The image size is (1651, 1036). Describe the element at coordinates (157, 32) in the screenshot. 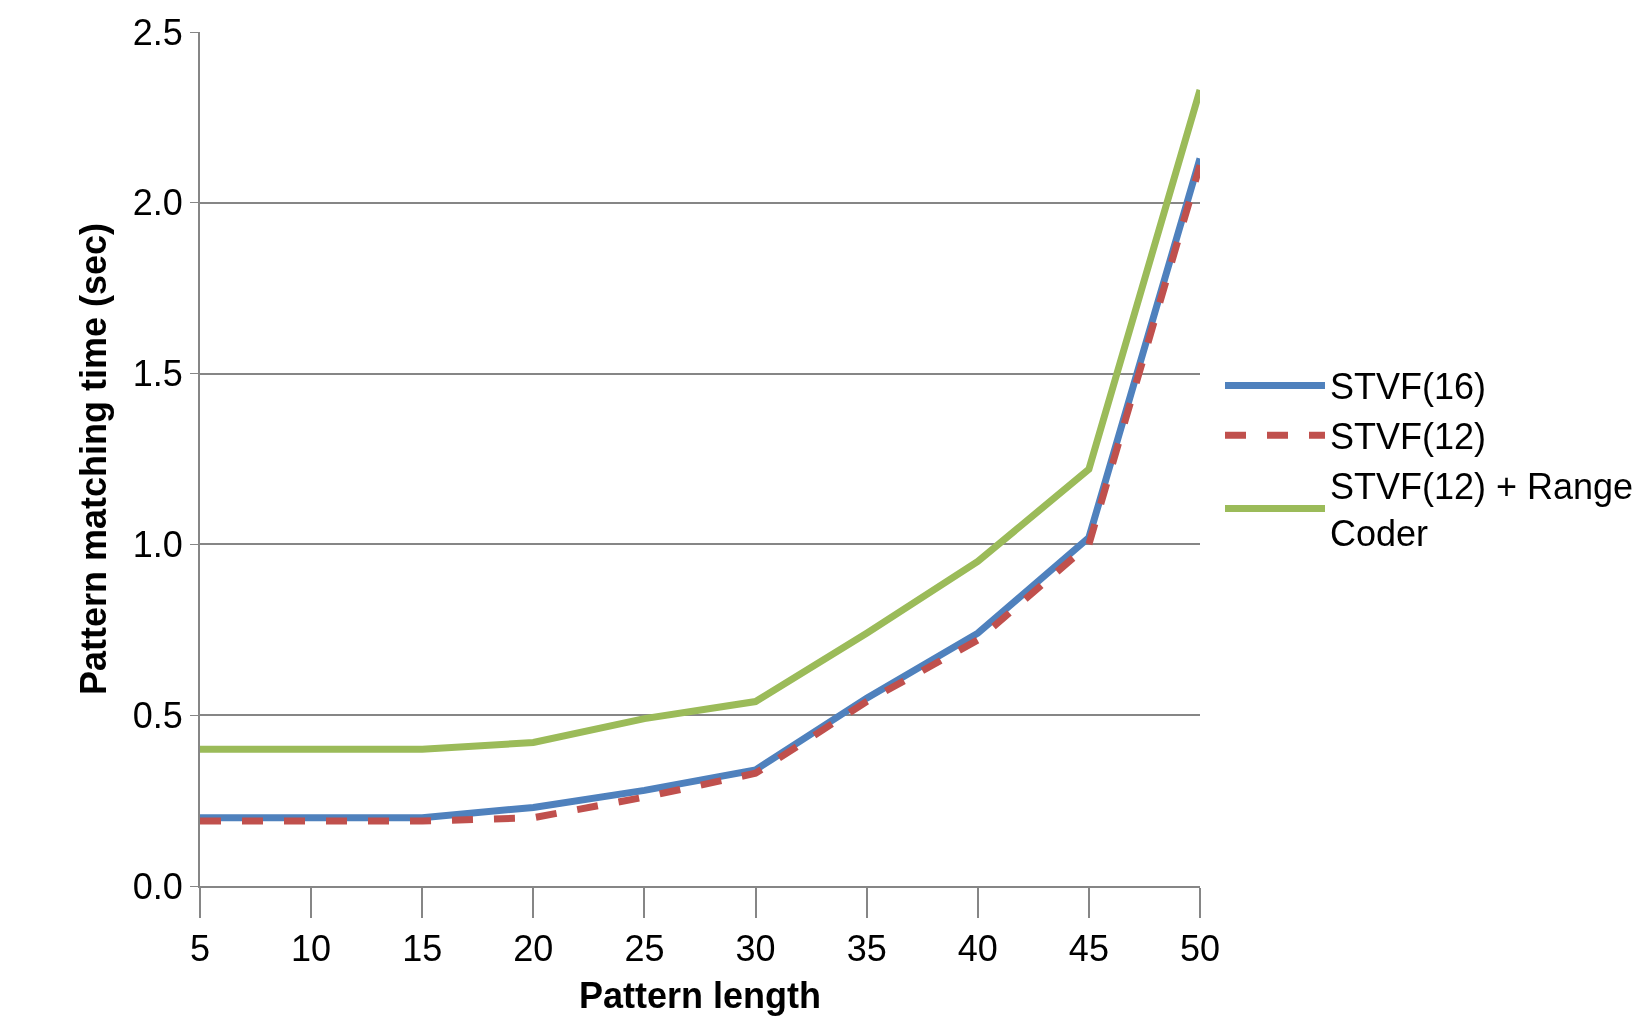

I see `y-tick-label: 2.5` at that location.